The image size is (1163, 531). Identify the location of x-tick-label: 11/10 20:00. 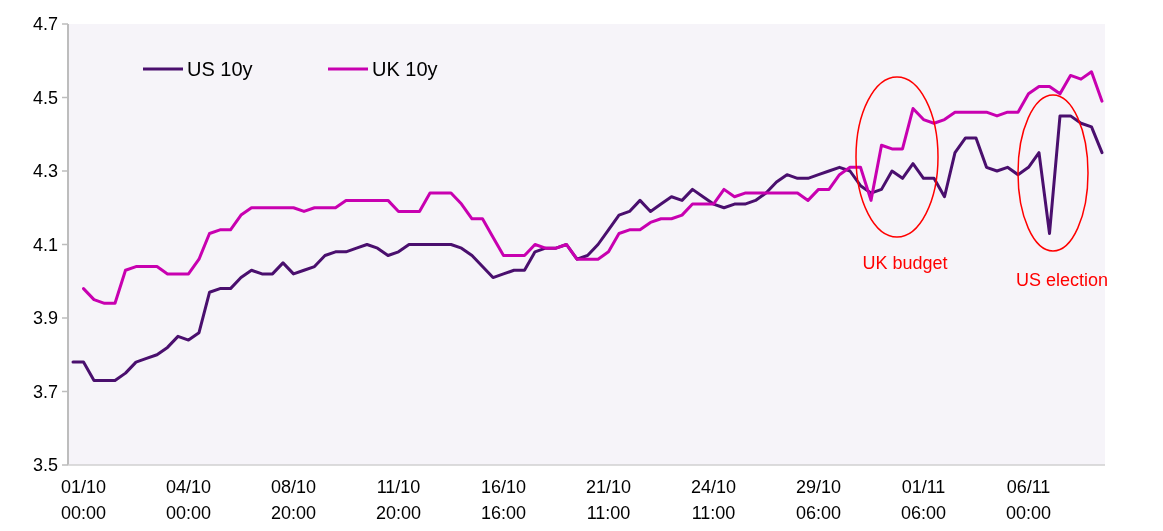
(398, 500).